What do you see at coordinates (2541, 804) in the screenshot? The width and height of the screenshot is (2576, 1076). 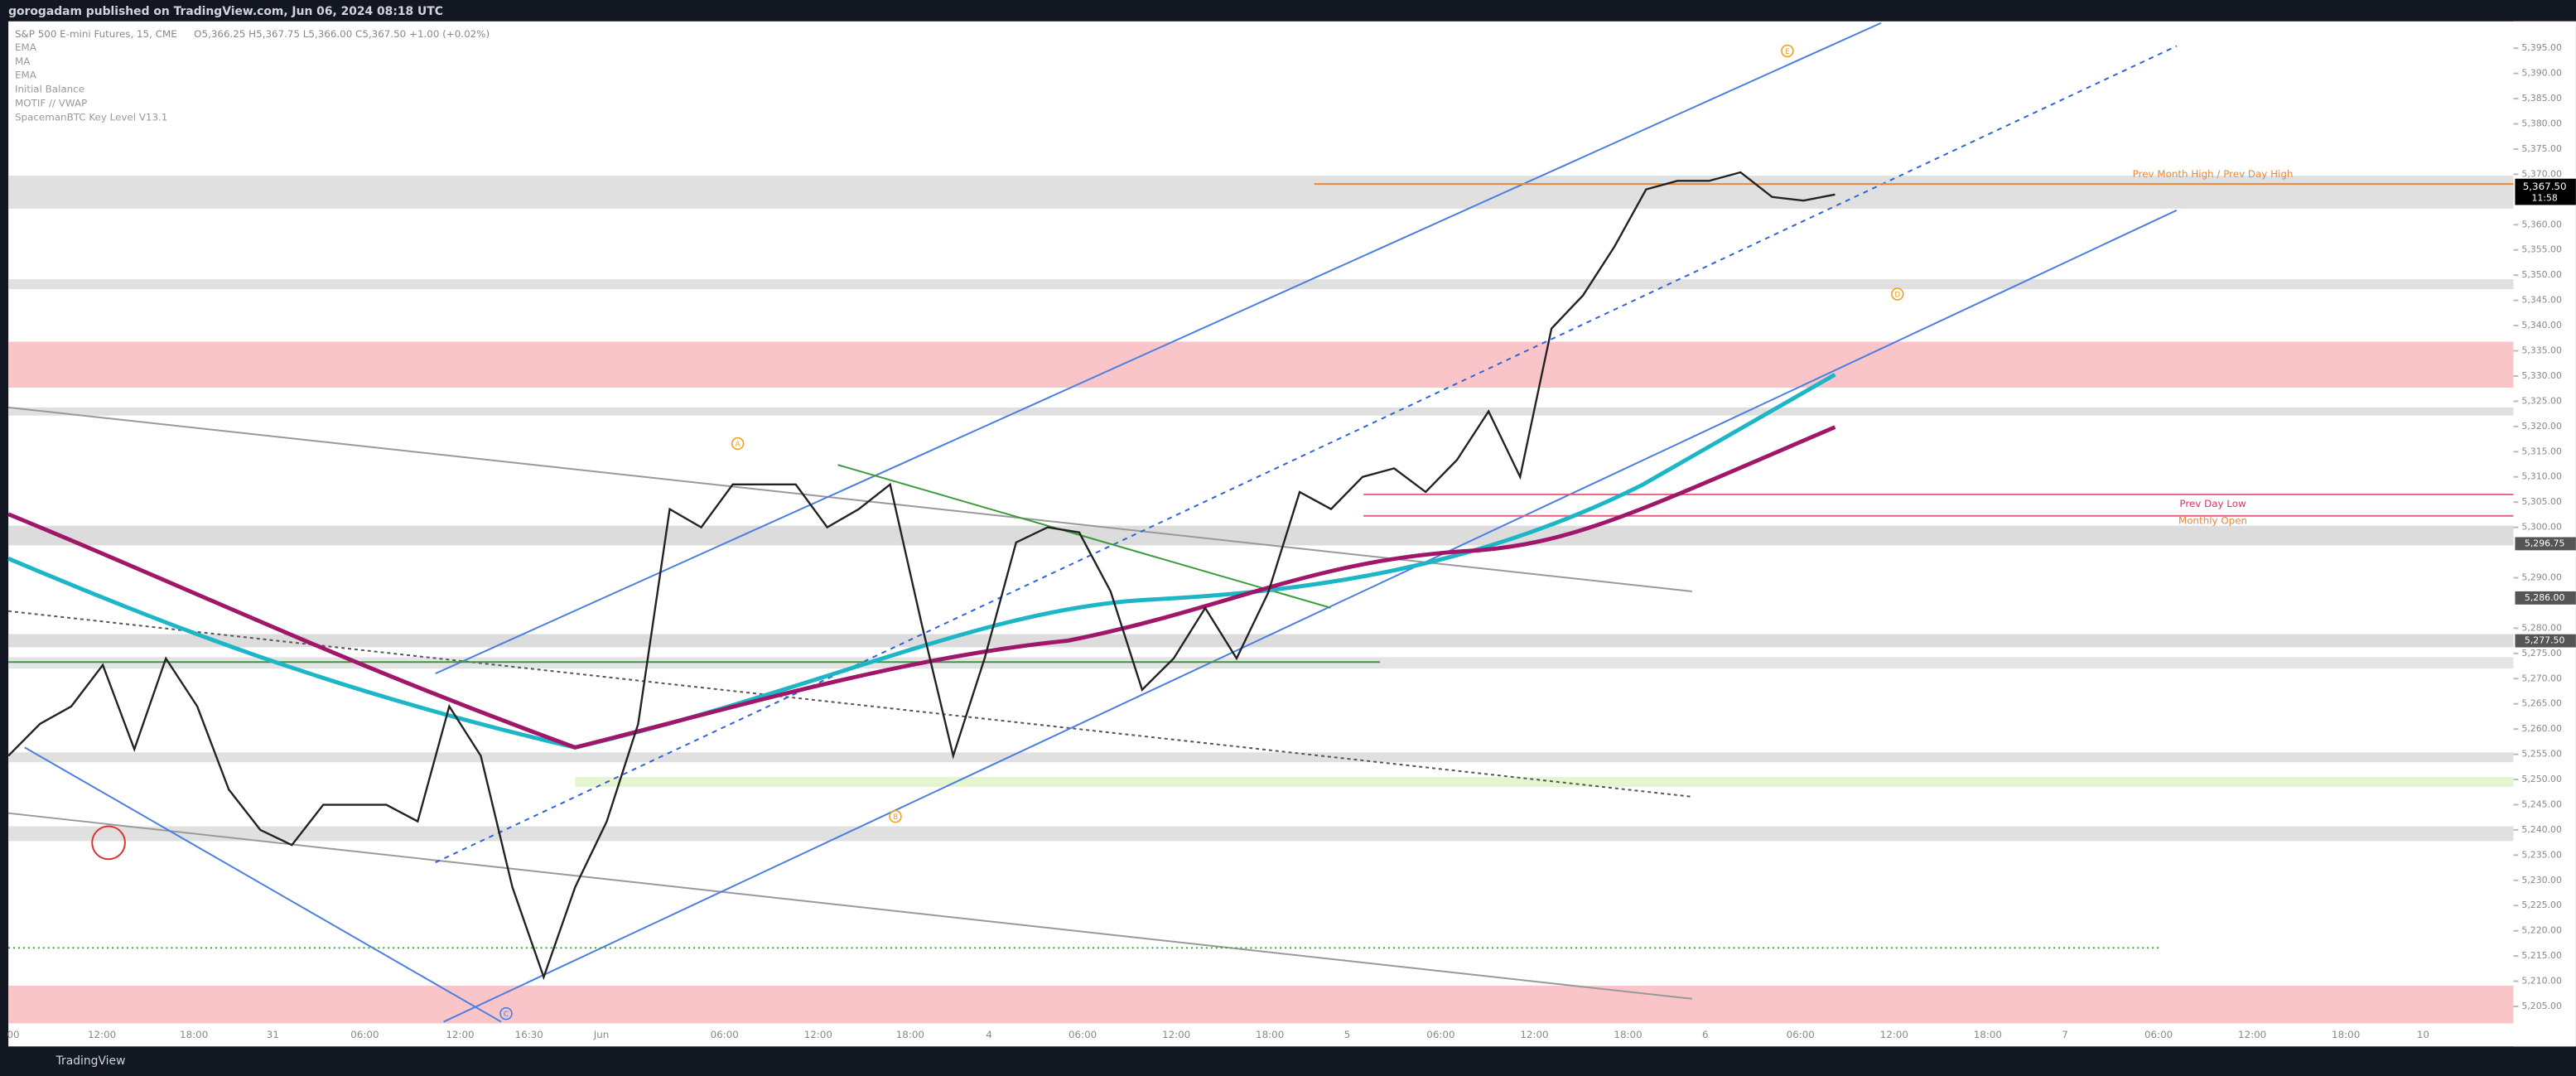 I see `y-tick-label: 5,245.00` at bounding box center [2541, 804].